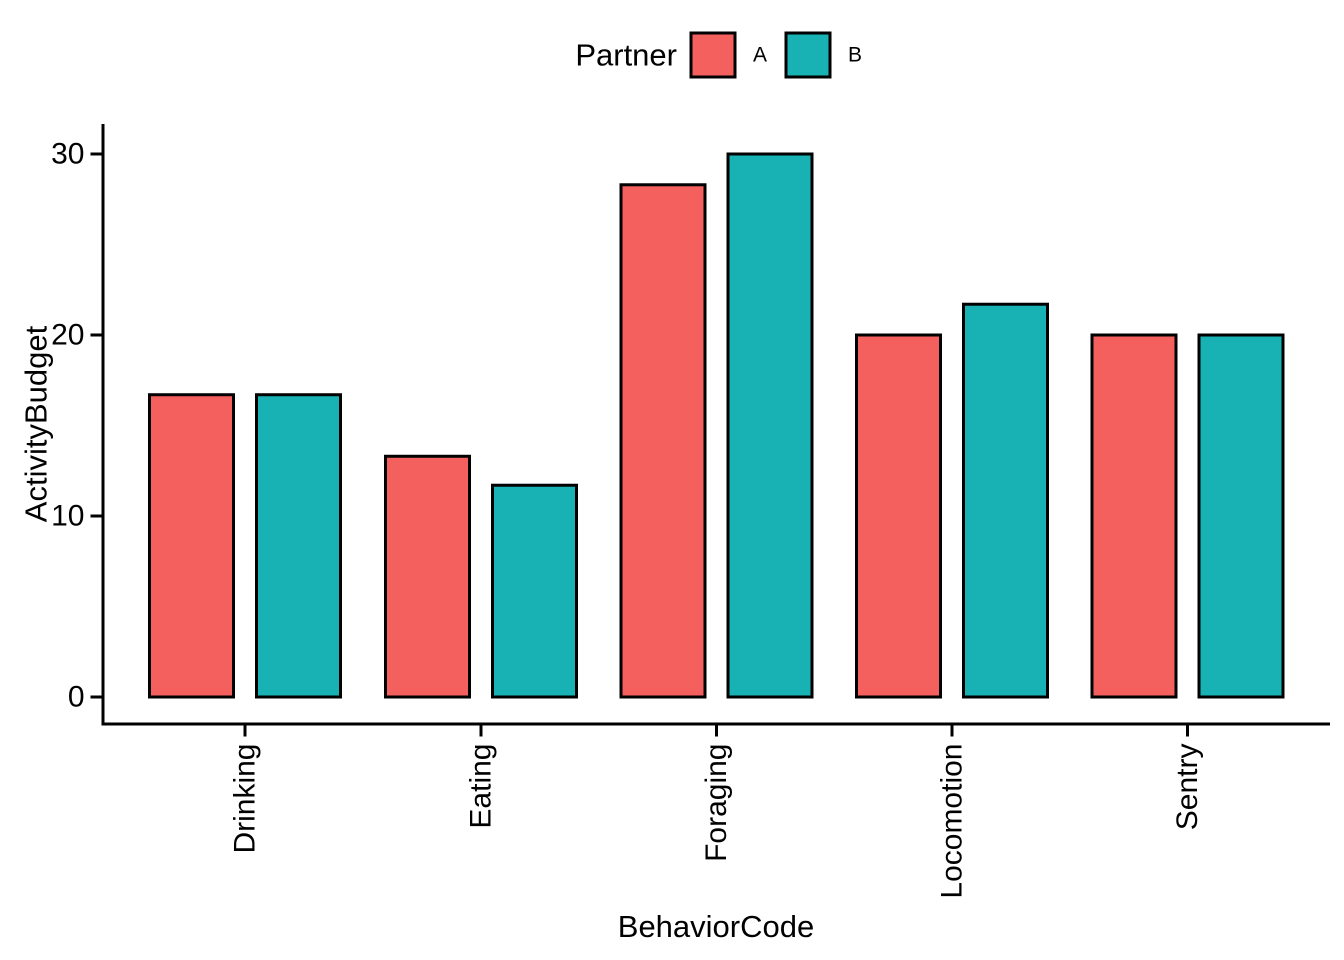  I want to click on bar-drinking-a, so click(191, 546).